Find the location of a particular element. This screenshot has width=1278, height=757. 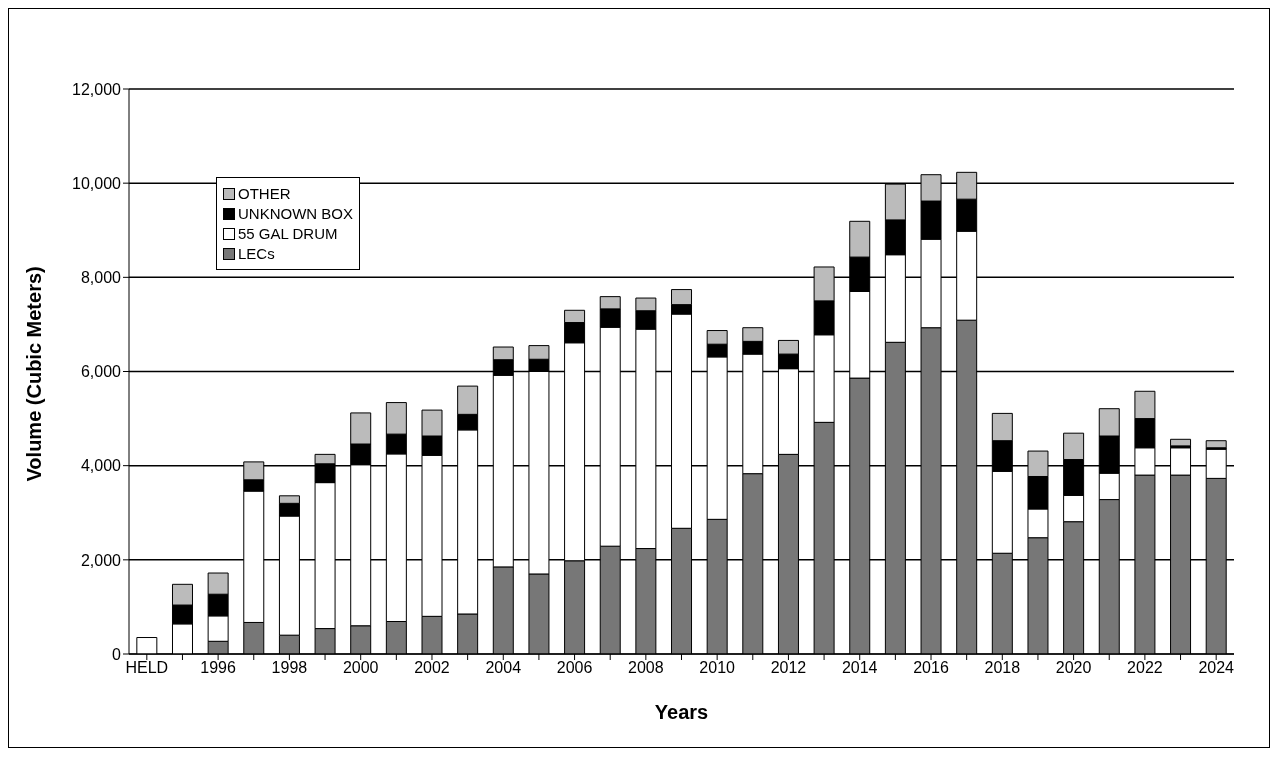

y-tick-label: 8,000 is located at coordinates (101, 278).